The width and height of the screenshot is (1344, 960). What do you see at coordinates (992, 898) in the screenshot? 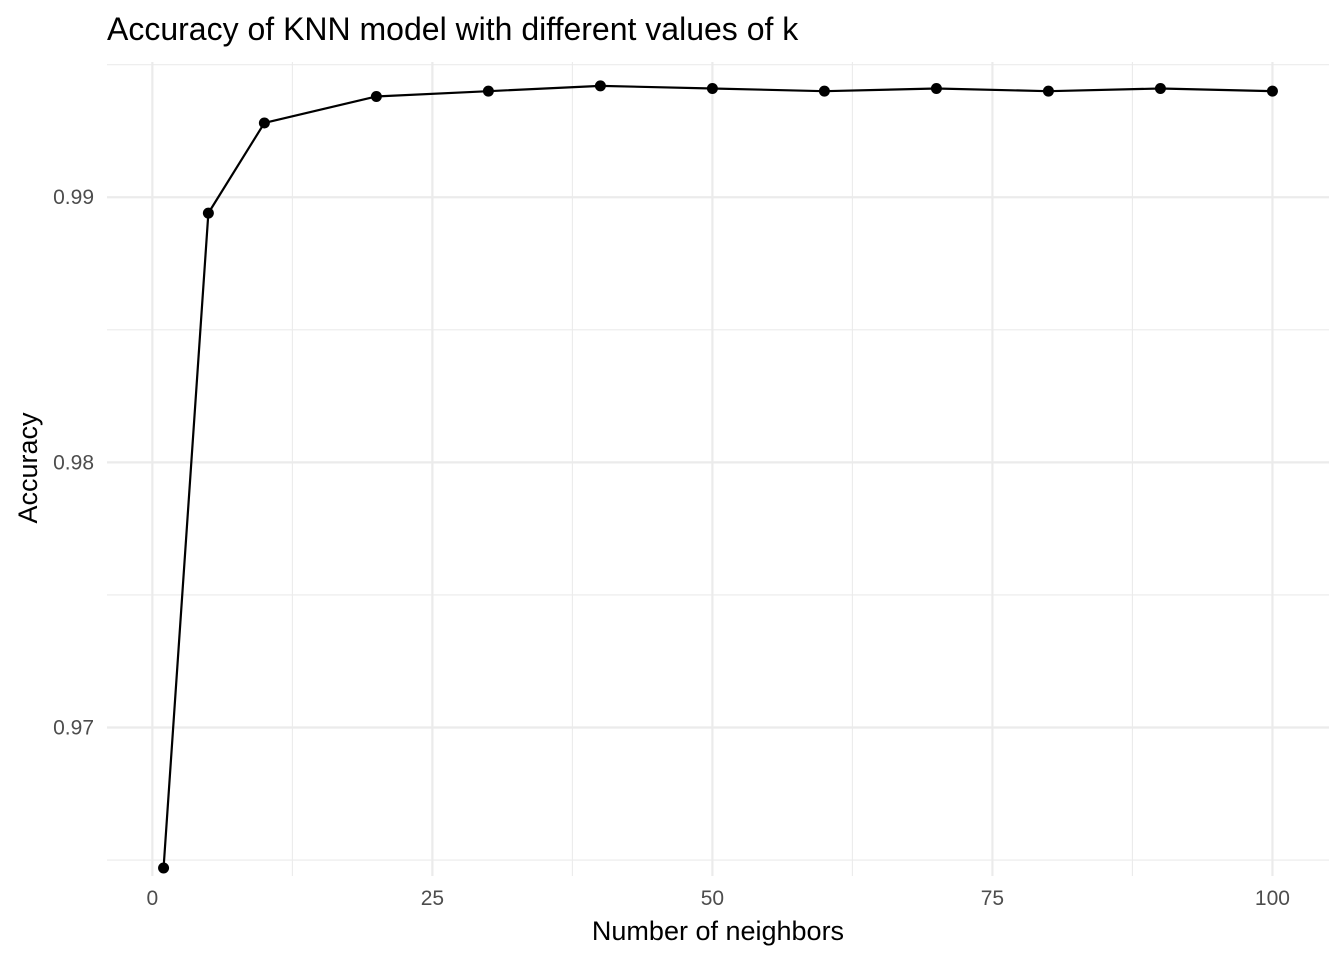
I see `x-tick-label: 75` at bounding box center [992, 898].